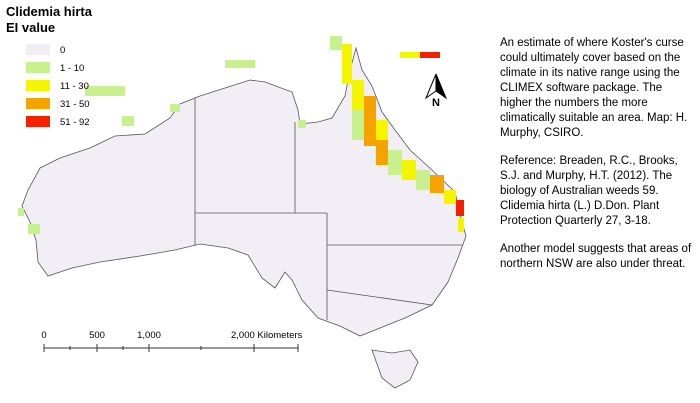 This screenshot has height=403, width=700. I want to click on legend-label: 11 - 30, so click(74, 86).